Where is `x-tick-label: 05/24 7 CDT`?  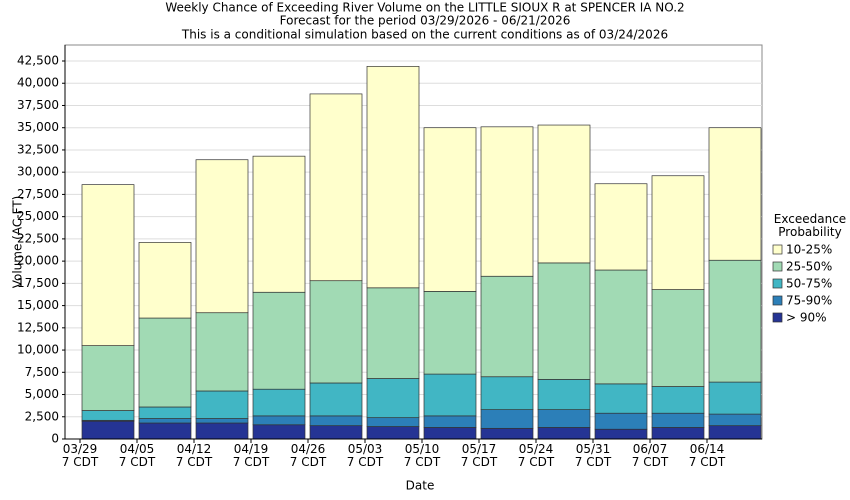
x-tick-label: 05/24 7 CDT is located at coordinates (536, 455).